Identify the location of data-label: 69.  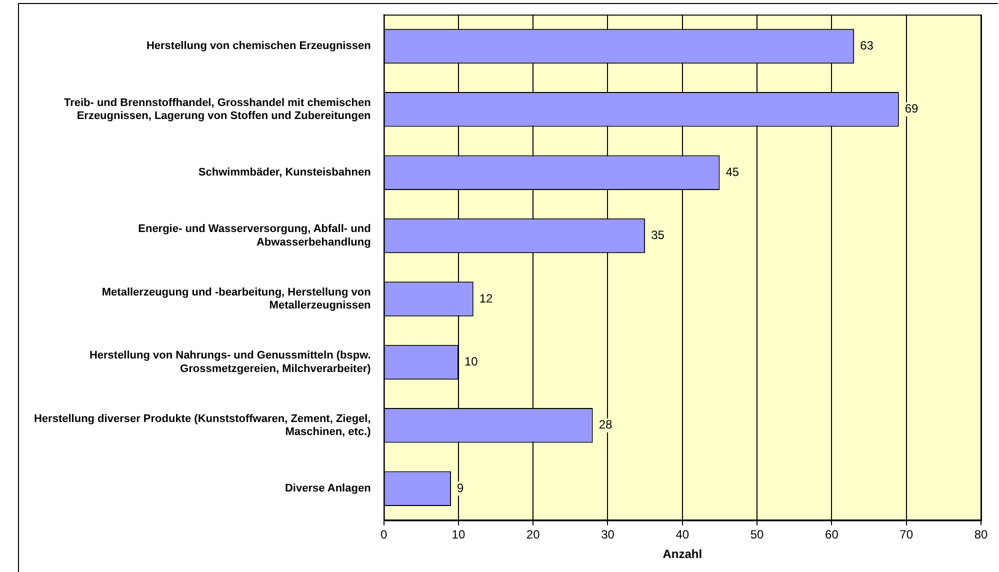
(911, 109).